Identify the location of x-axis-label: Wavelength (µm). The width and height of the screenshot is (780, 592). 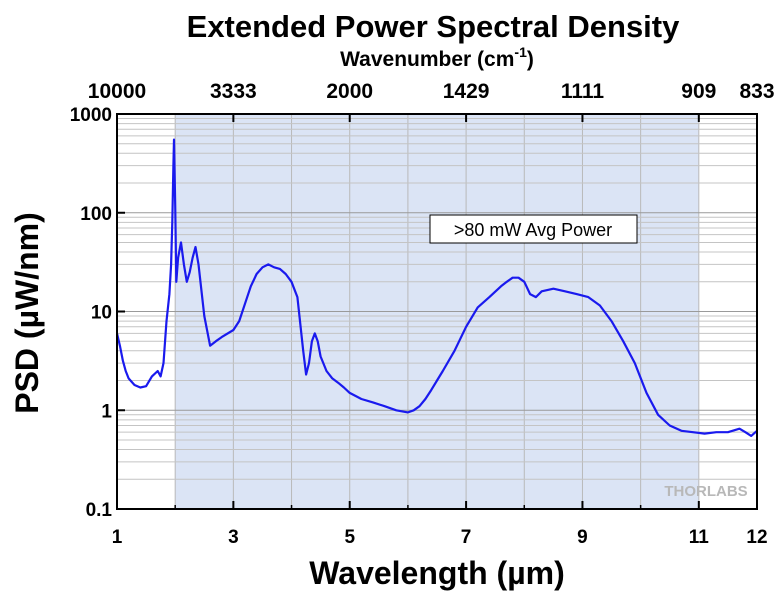
(436, 573).